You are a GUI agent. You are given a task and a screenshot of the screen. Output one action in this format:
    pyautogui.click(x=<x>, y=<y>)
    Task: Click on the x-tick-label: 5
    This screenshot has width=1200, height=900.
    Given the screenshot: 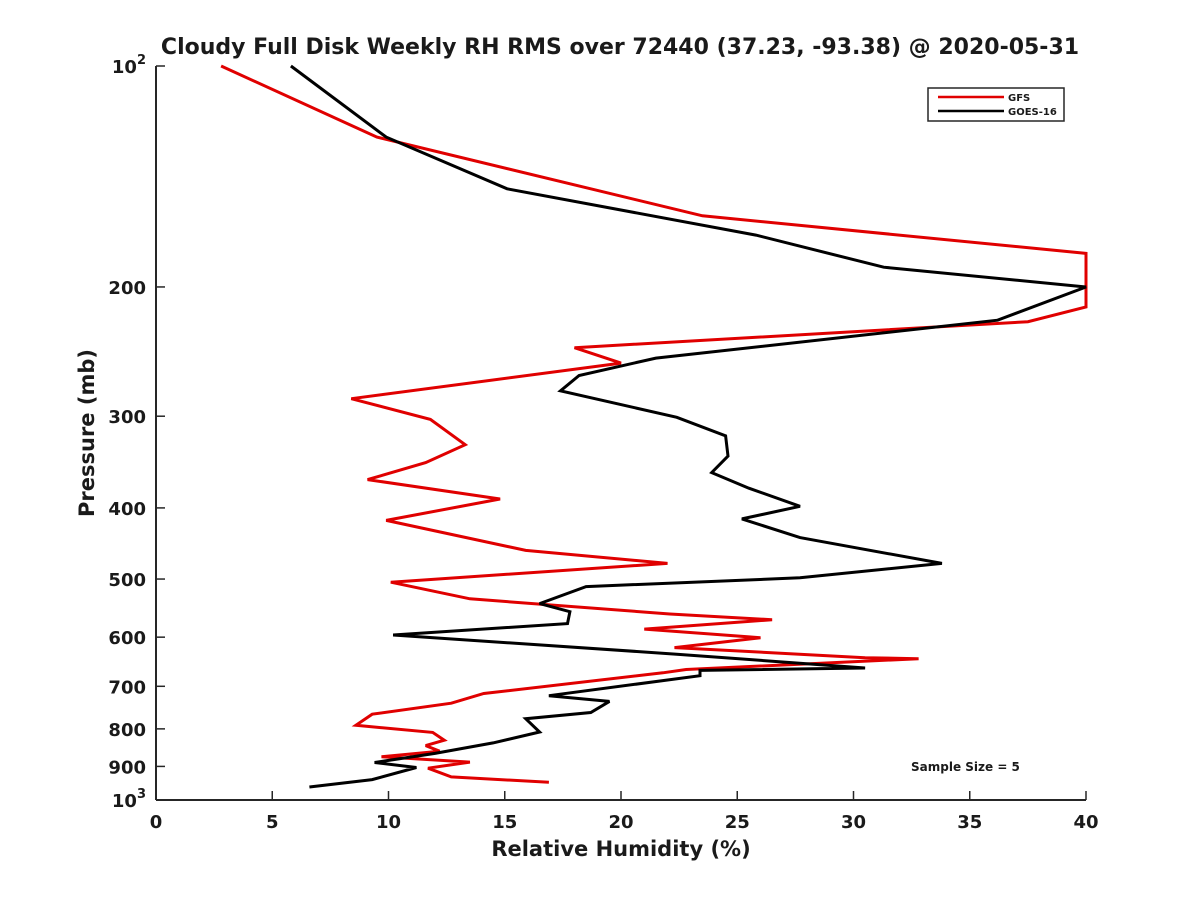 What is the action you would take?
    pyautogui.click(x=272, y=822)
    